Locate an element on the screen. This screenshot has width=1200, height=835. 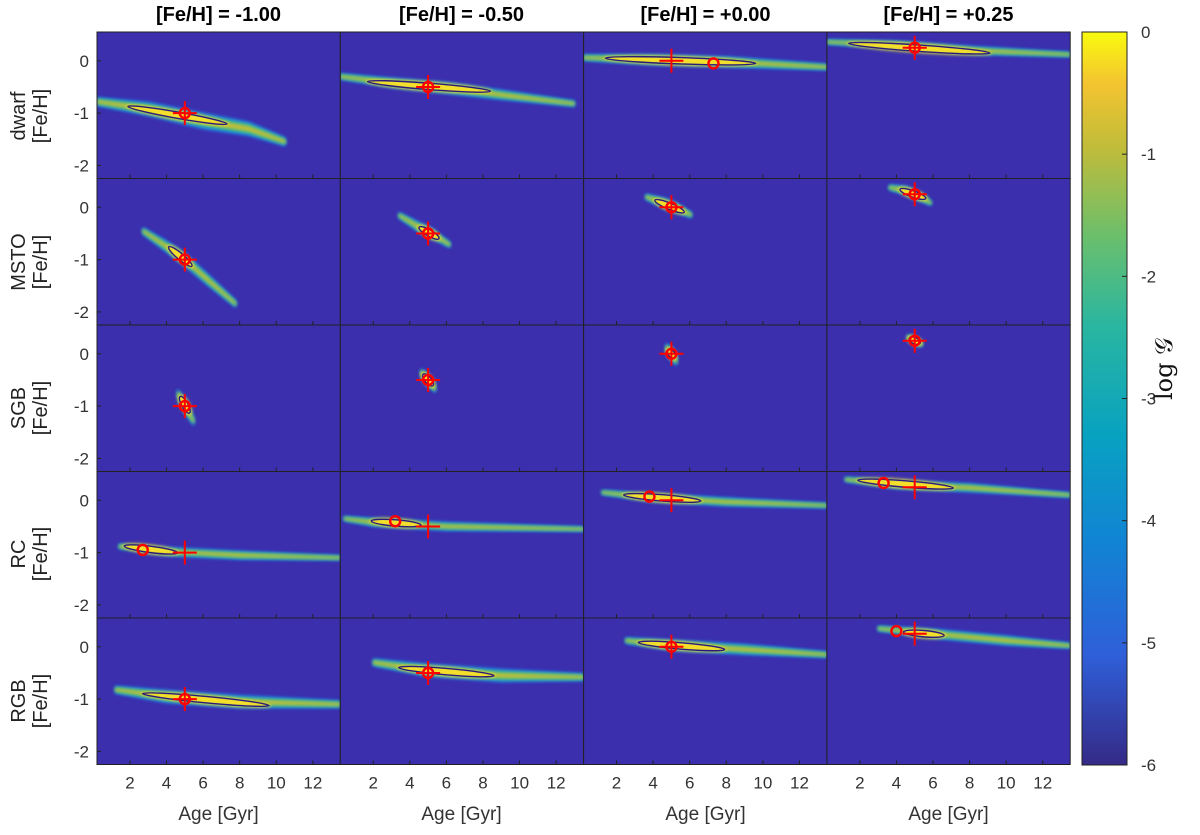
colorbar-tick-label: -3 is located at coordinates (1148, 399).